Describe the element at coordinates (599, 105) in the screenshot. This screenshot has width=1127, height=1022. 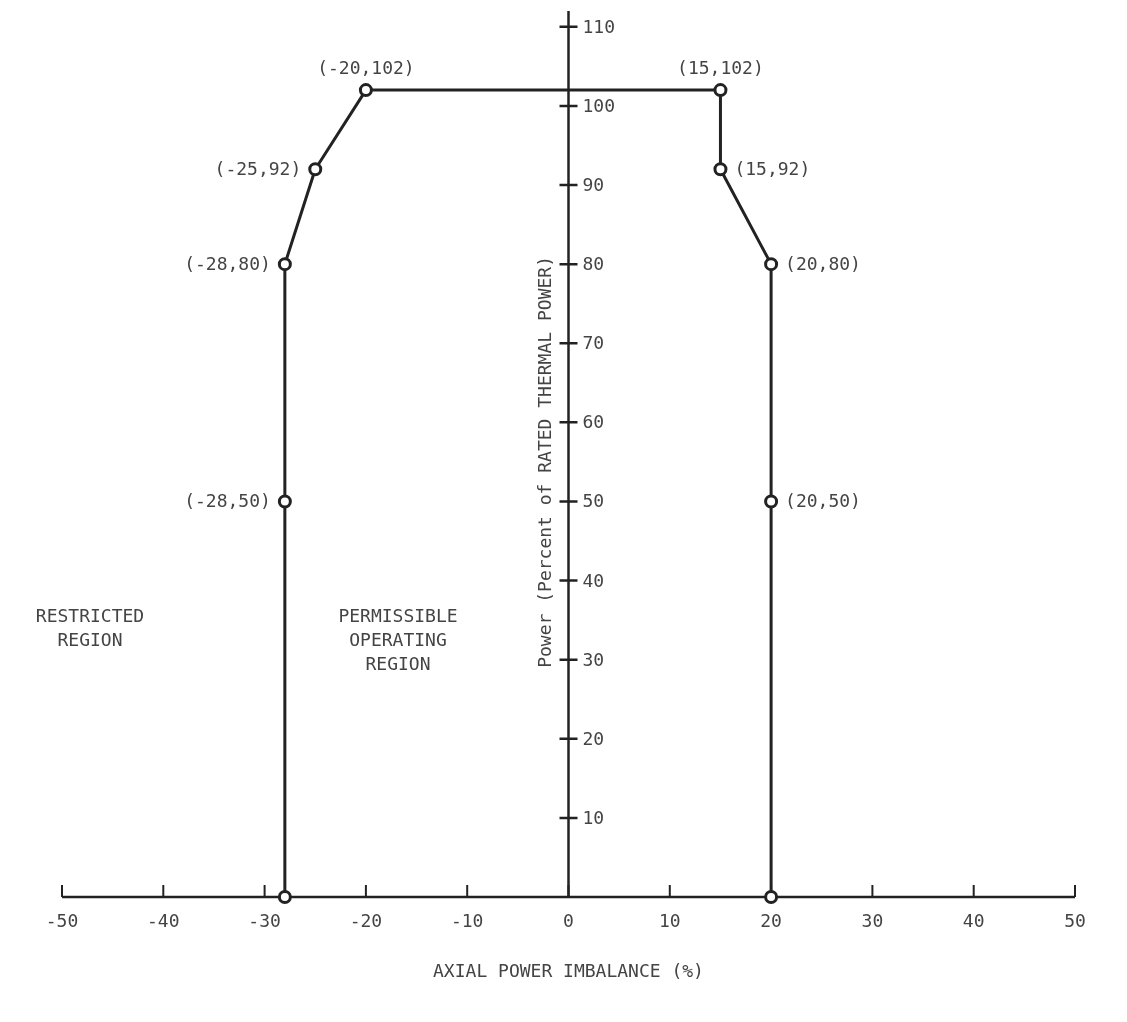
I see `y-tick-label: 100` at that location.